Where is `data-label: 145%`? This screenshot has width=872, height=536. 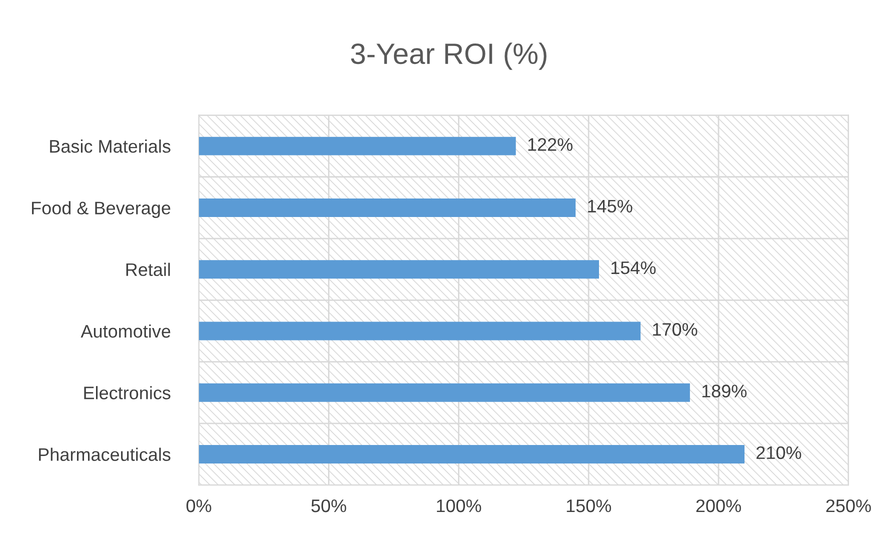 data-label: 145% is located at coordinates (610, 206).